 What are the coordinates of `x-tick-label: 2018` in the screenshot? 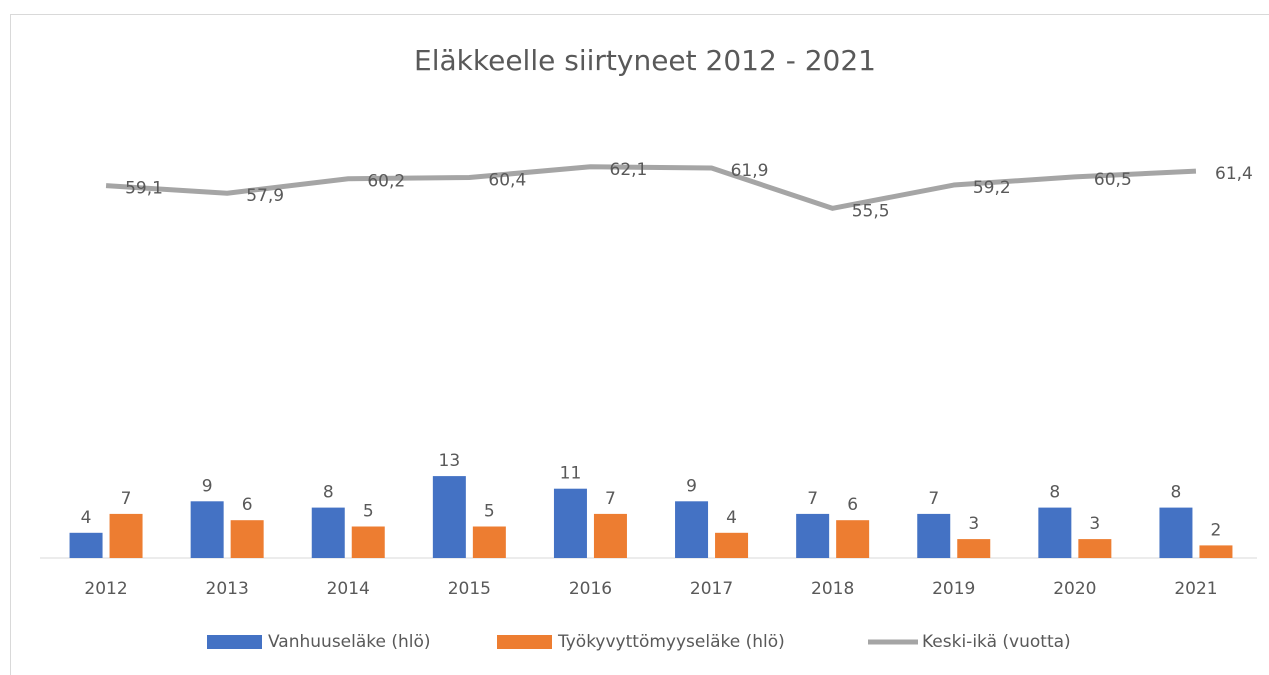 It's located at (832, 589).